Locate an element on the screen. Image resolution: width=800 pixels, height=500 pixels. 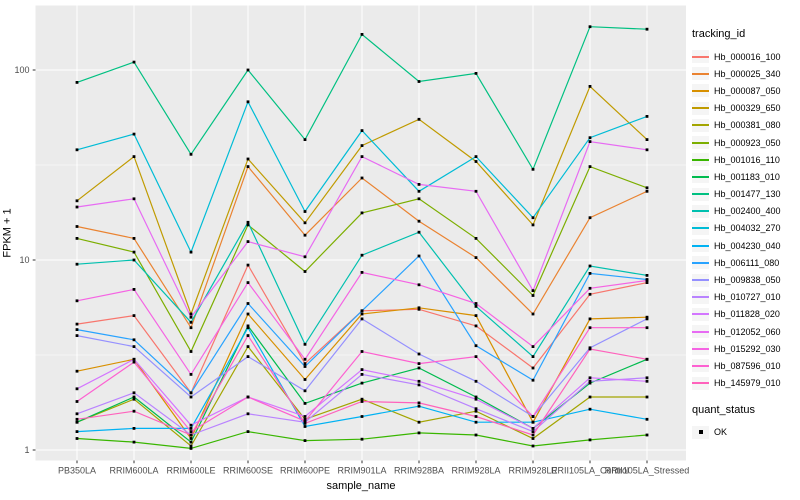
legend-entry: Hb_012052_060 is located at coordinates (745, 331).